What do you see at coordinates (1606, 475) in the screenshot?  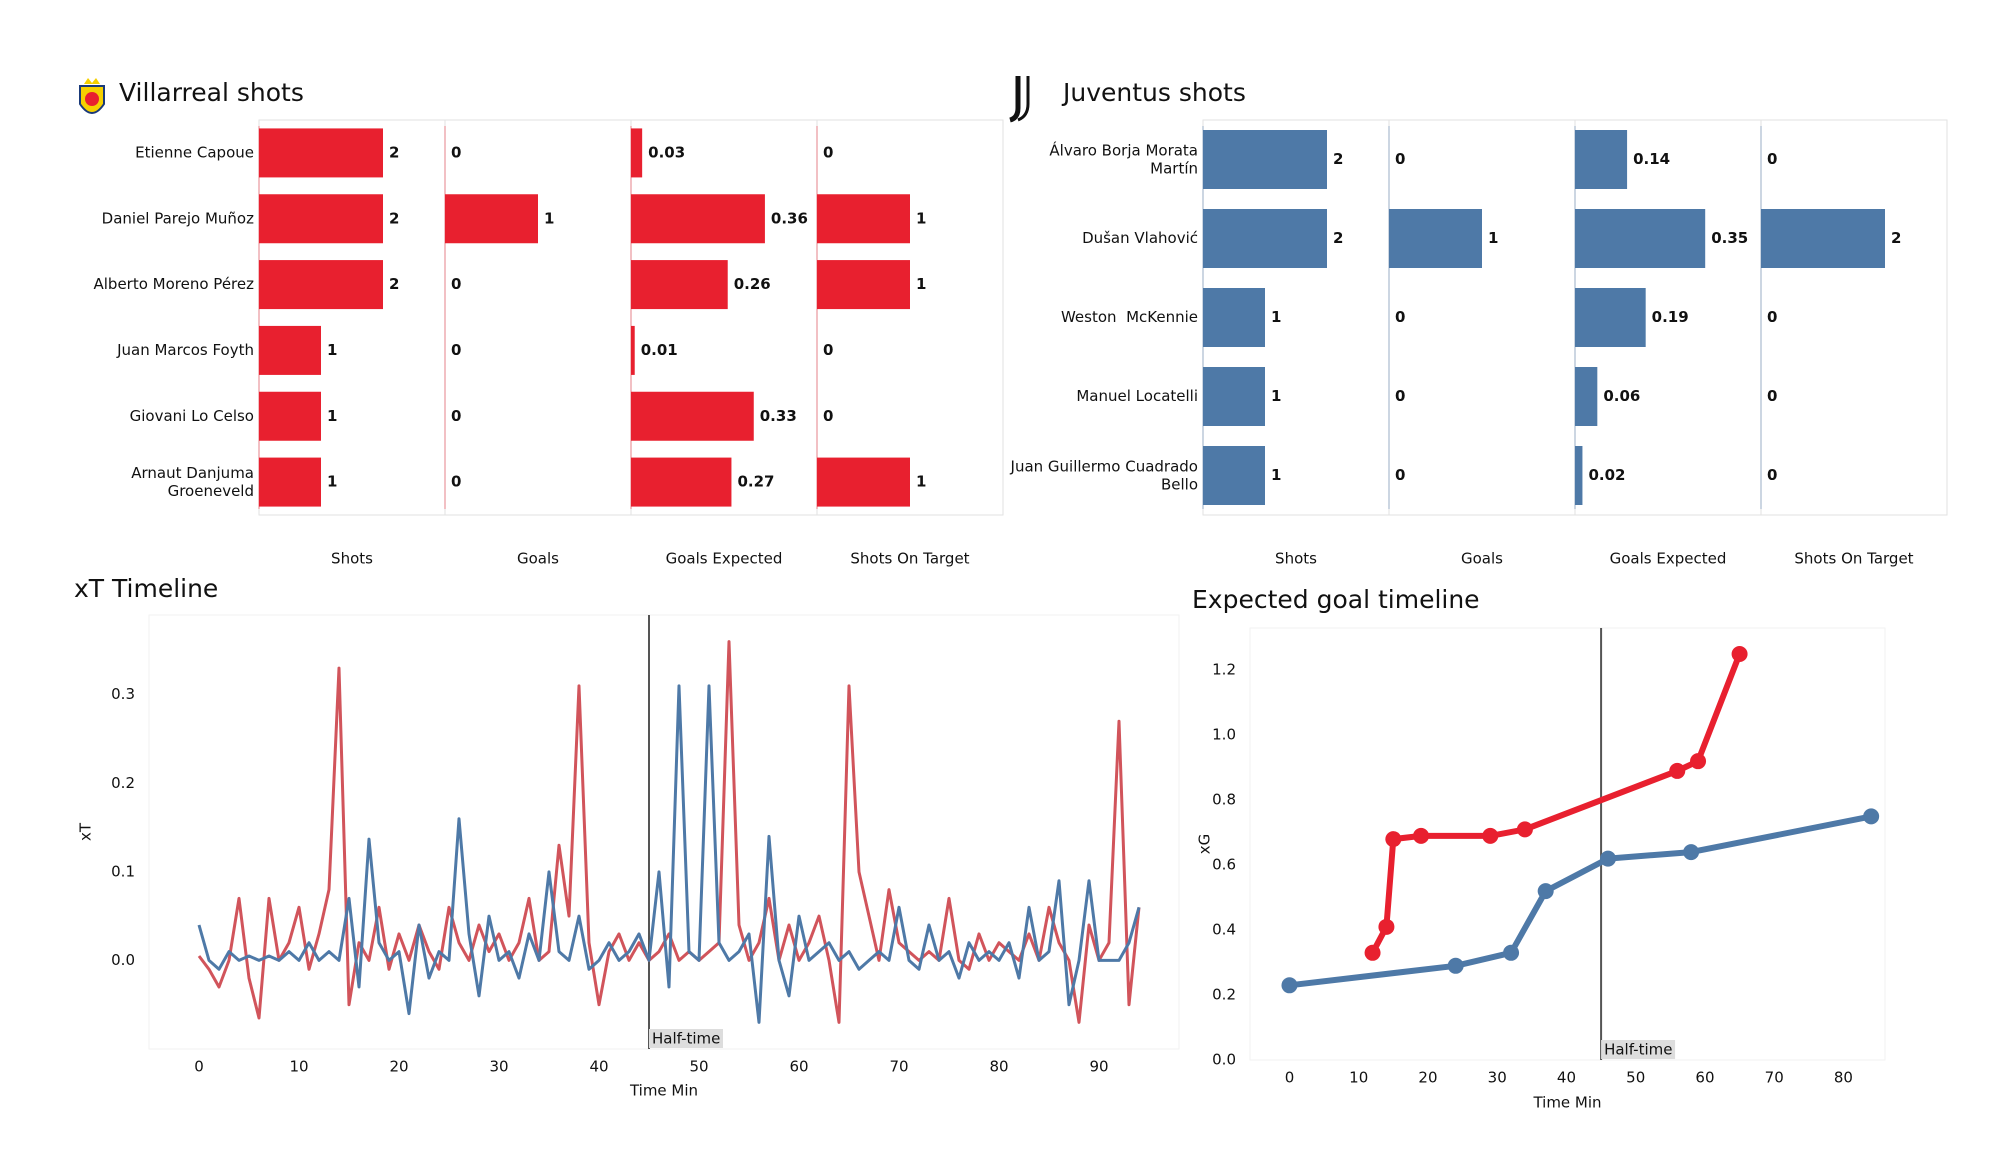 I see `value-label: 0.02` at bounding box center [1606, 475].